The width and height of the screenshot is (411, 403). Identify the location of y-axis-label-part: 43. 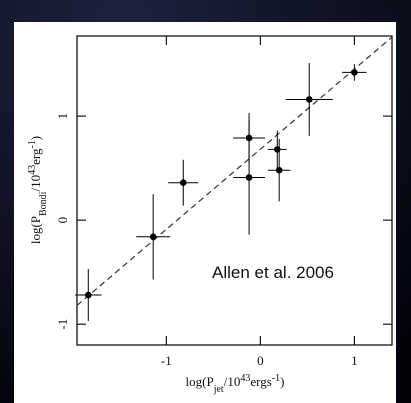
(32, 170).